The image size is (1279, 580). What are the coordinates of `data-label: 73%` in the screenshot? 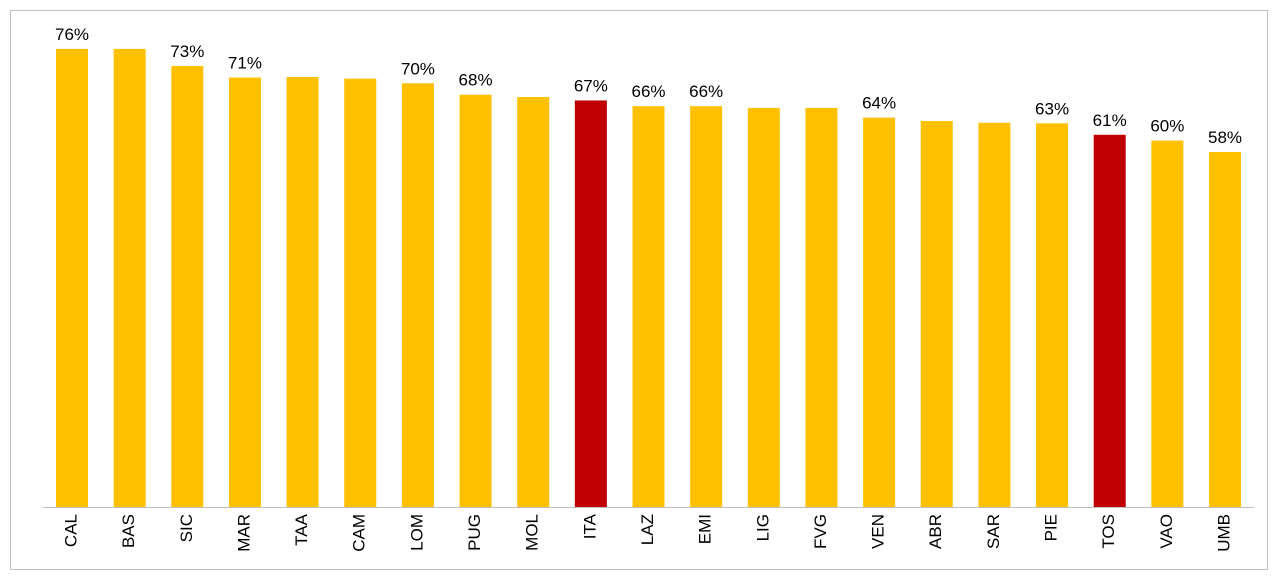 It's located at (187, 51).